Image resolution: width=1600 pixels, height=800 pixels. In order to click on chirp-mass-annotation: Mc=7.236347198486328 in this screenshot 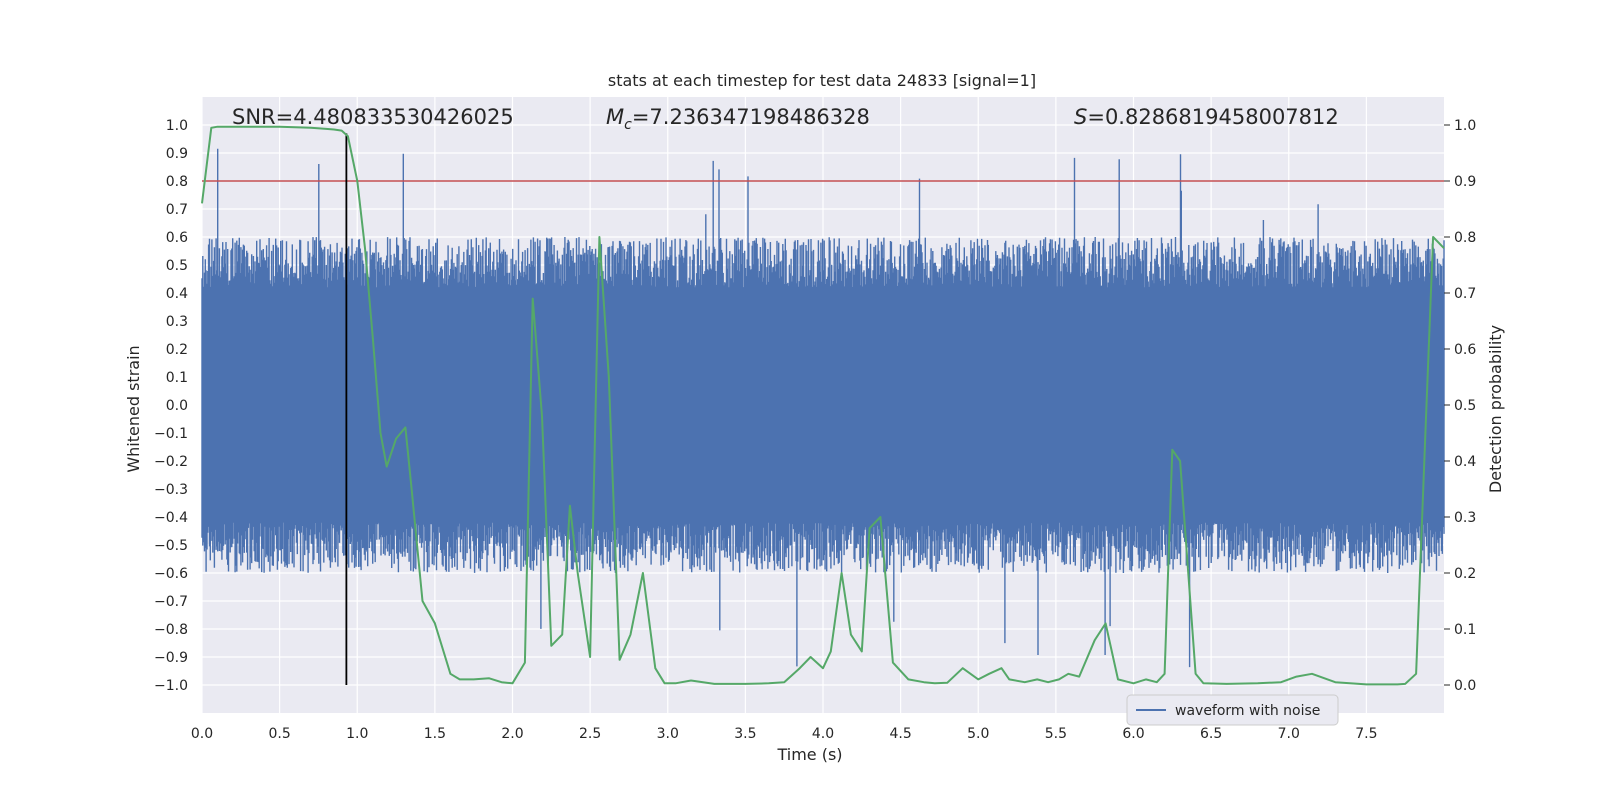, I will do `click(738, 119)`.